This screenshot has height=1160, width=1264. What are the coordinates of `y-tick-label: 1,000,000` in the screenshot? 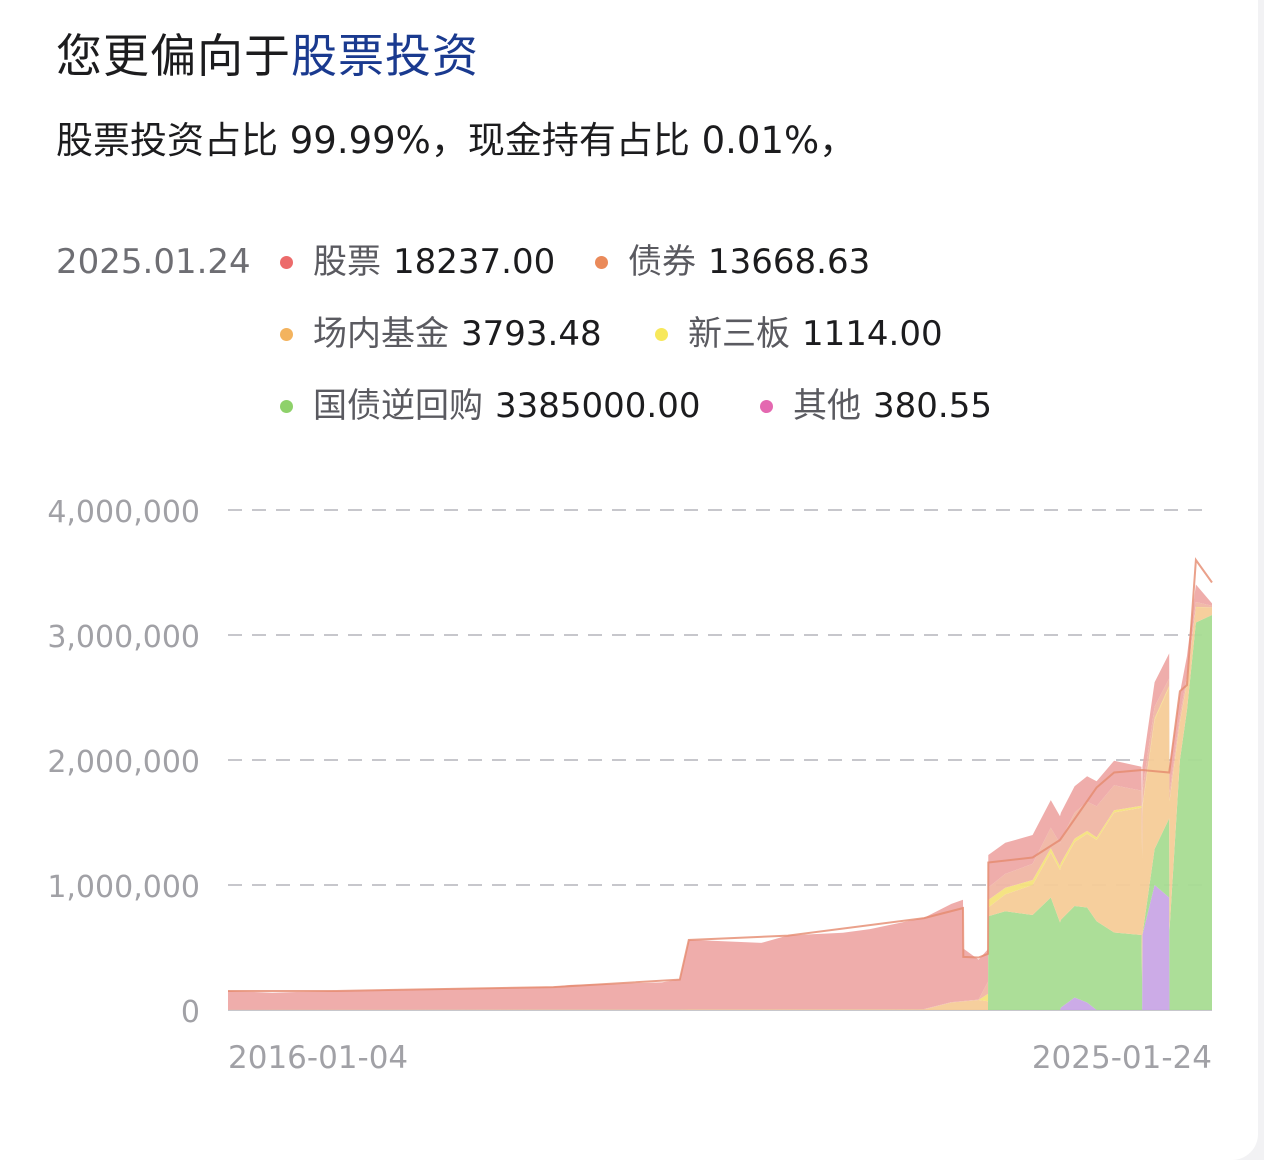 It's located at (123, 887).